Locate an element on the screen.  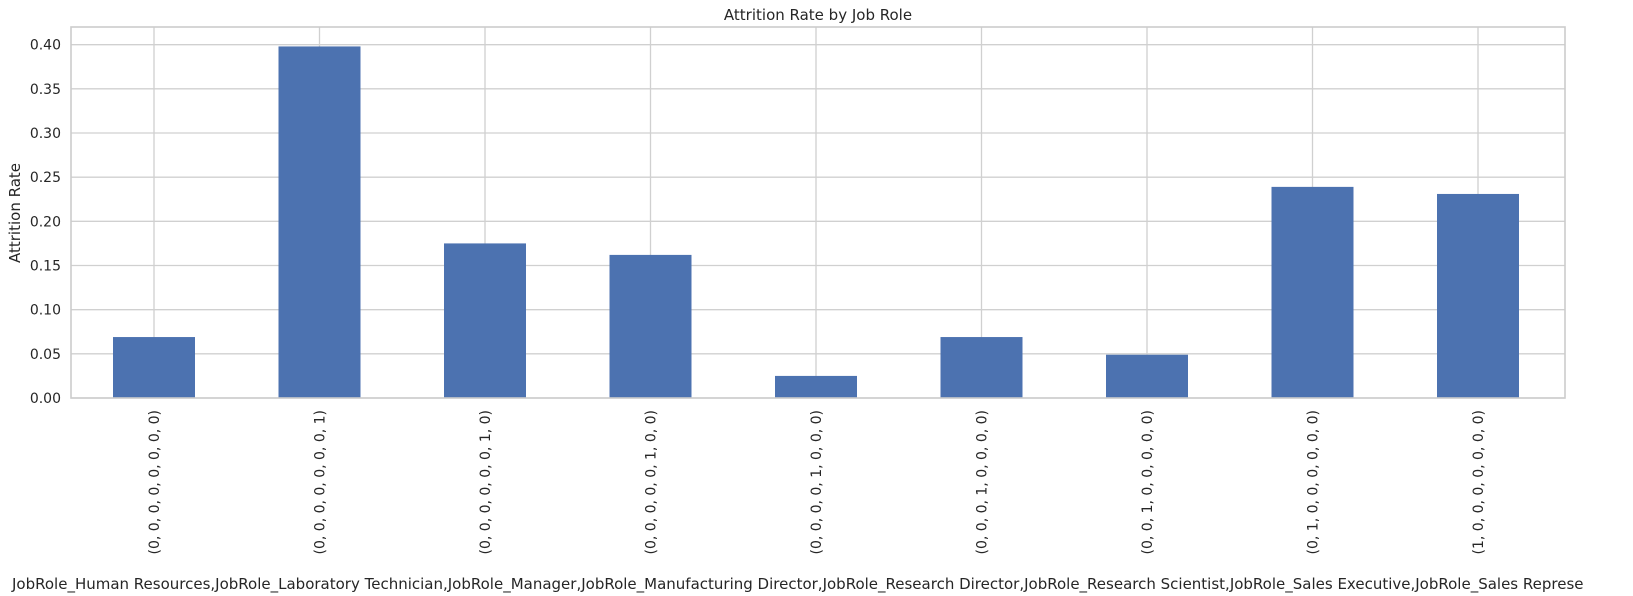
x-tick-label: (0, 0, 0, 0, 0, 1, 0, 0) is located at coordinates (652, 482).